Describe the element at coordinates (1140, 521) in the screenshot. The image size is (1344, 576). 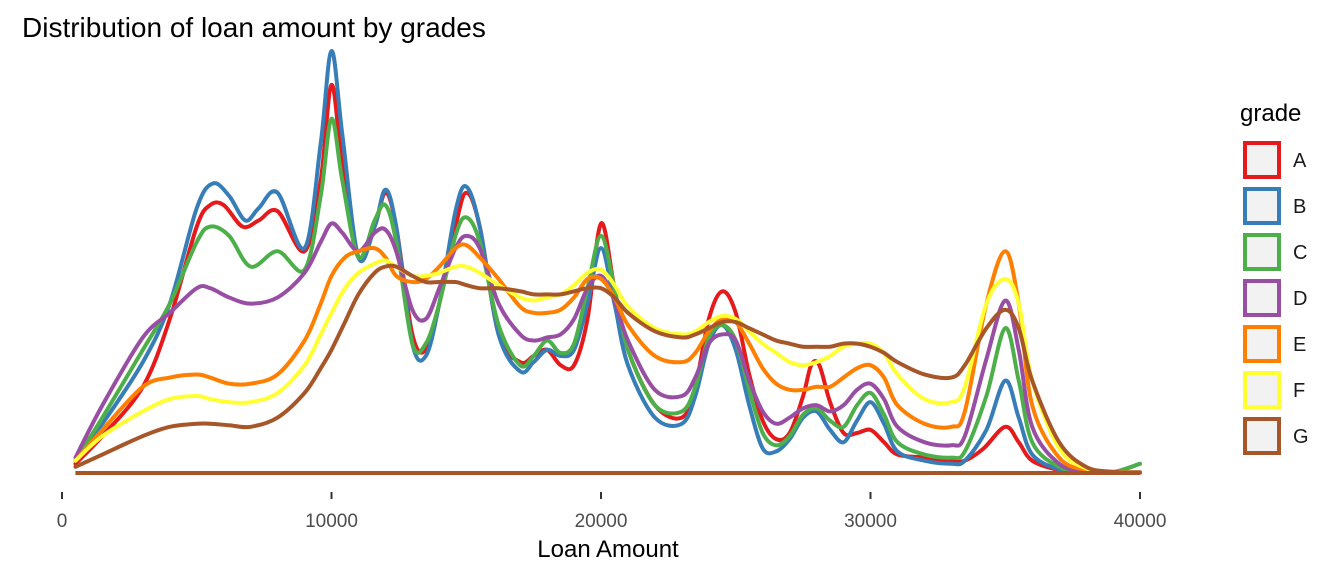
I see `x-tick-label: 40000` at that location.